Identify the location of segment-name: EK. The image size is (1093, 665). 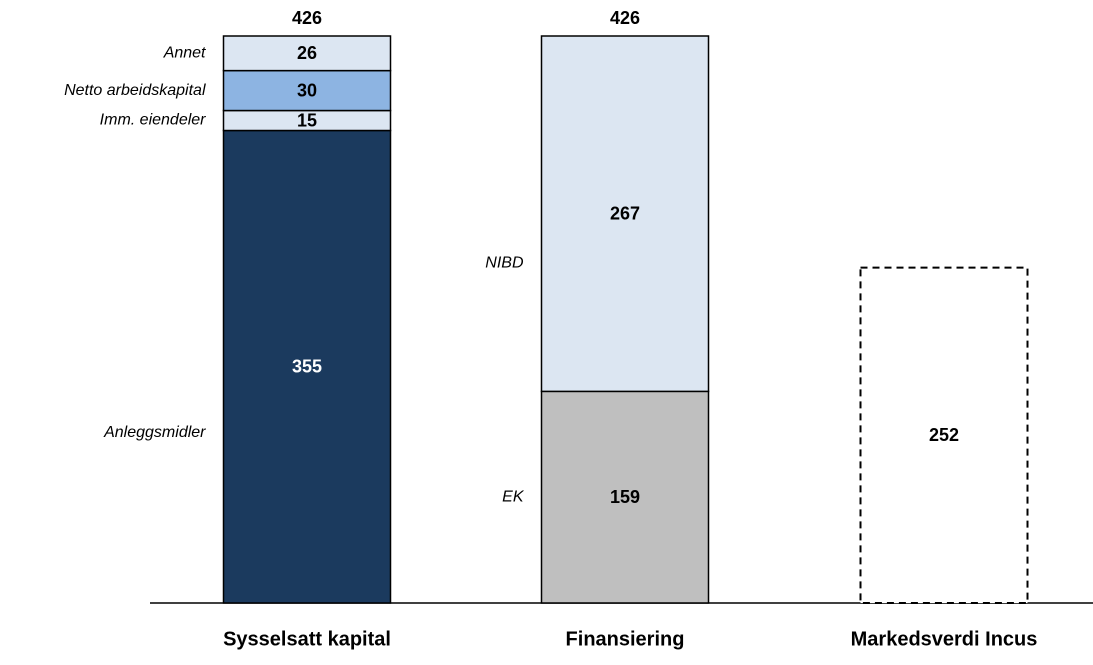
(513, 496).